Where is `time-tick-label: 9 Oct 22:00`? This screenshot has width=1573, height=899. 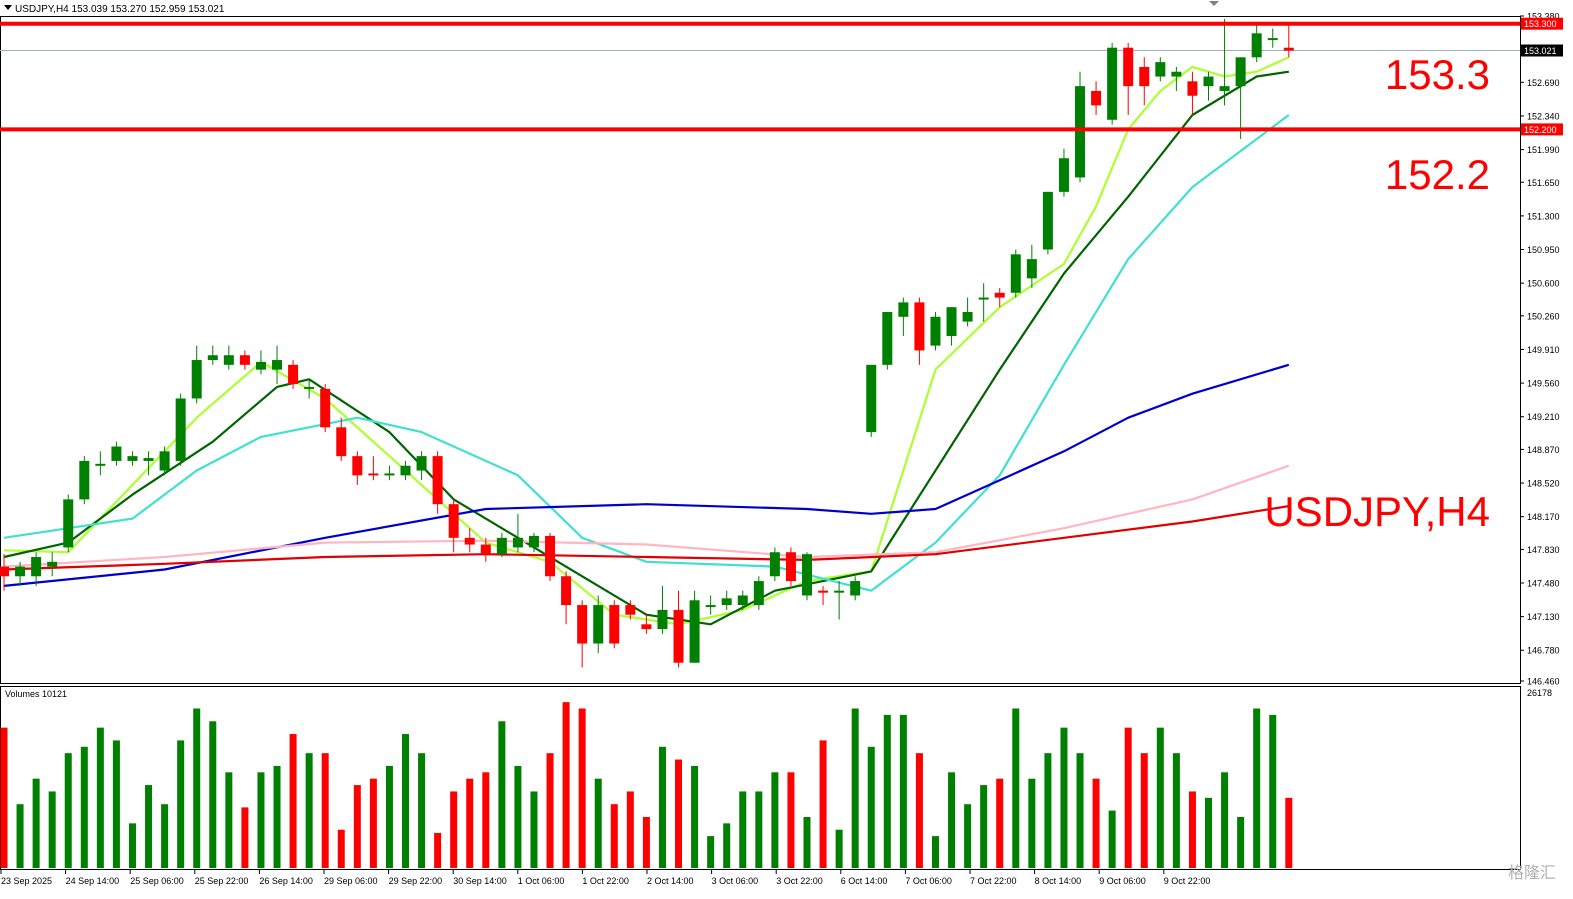
time-tick-label: 9 Oct 22:00 is located at coordinates (1187, 881).